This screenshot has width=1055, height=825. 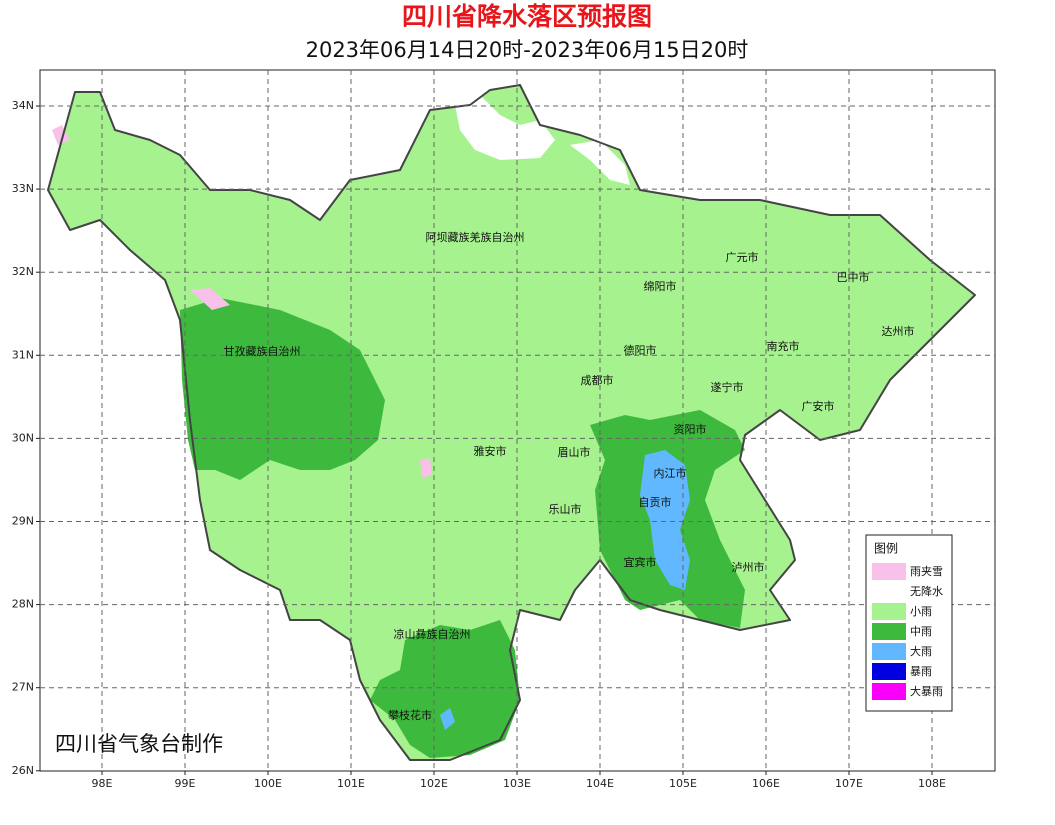 What do you see at coordinates (926, 691) in the screenshot?
I see `legend-label: 大暴雨` at bounding box center [926, 691].